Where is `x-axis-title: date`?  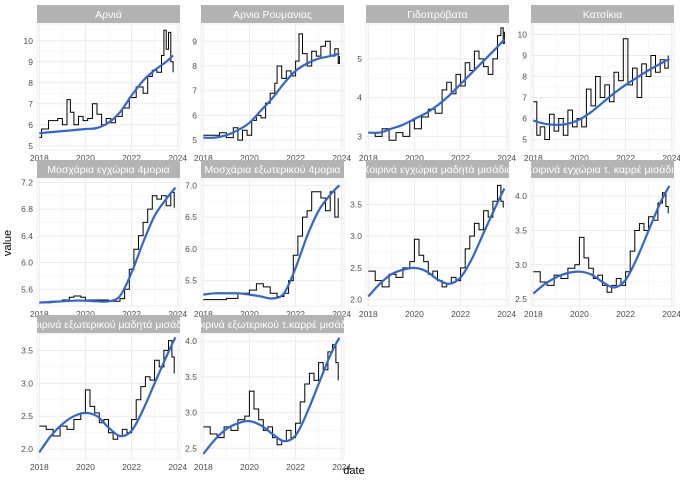 x-axis-title: date is located at coordinates (353, 471).